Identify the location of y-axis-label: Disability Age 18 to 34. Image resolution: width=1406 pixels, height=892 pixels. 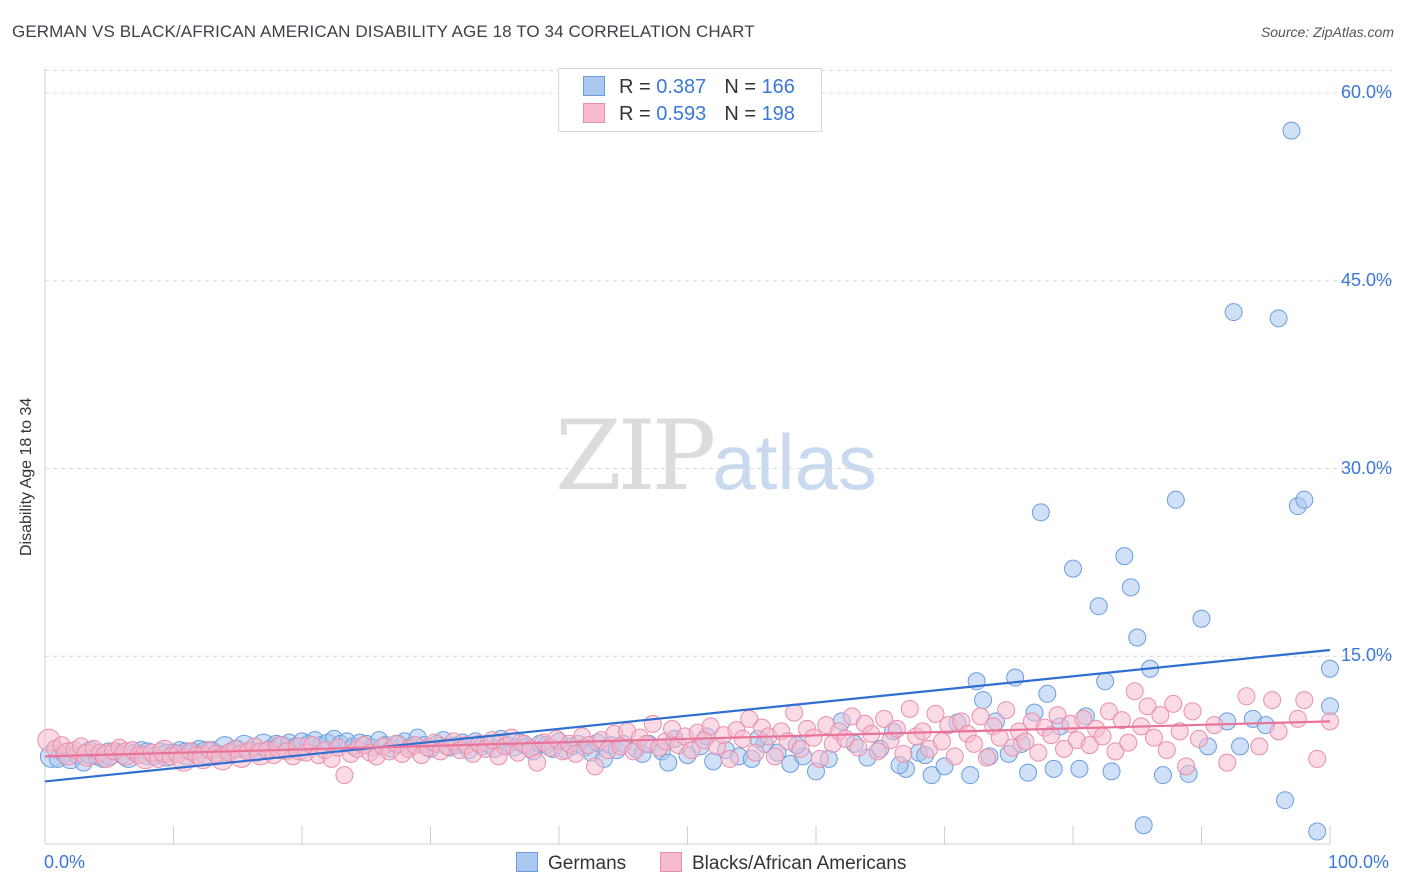
(26, 476).